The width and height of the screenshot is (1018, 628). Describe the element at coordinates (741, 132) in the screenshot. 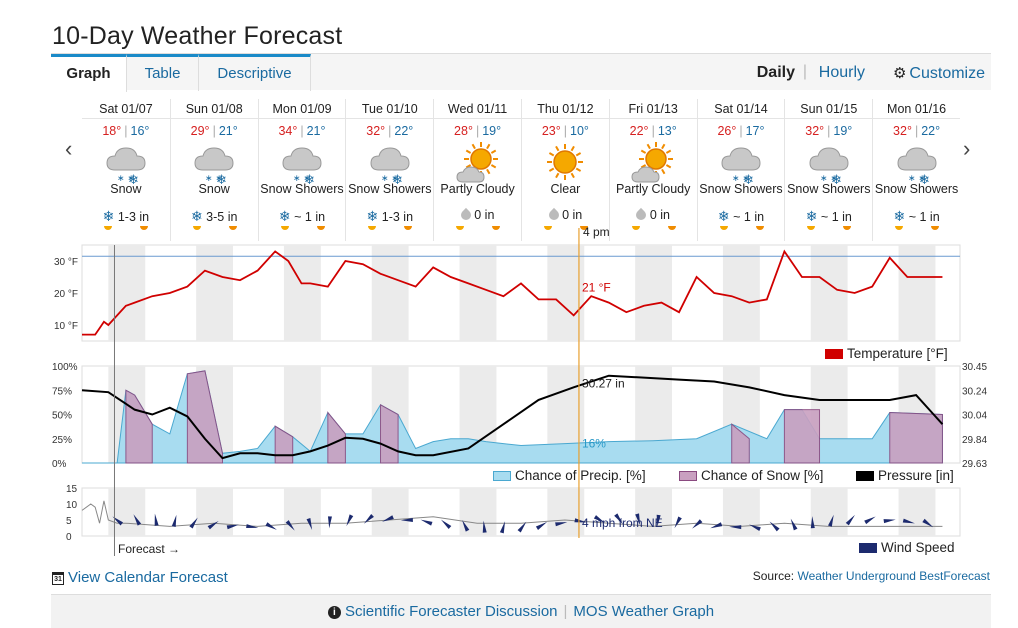

I see `day-temps: 26° | 17°` at that location.